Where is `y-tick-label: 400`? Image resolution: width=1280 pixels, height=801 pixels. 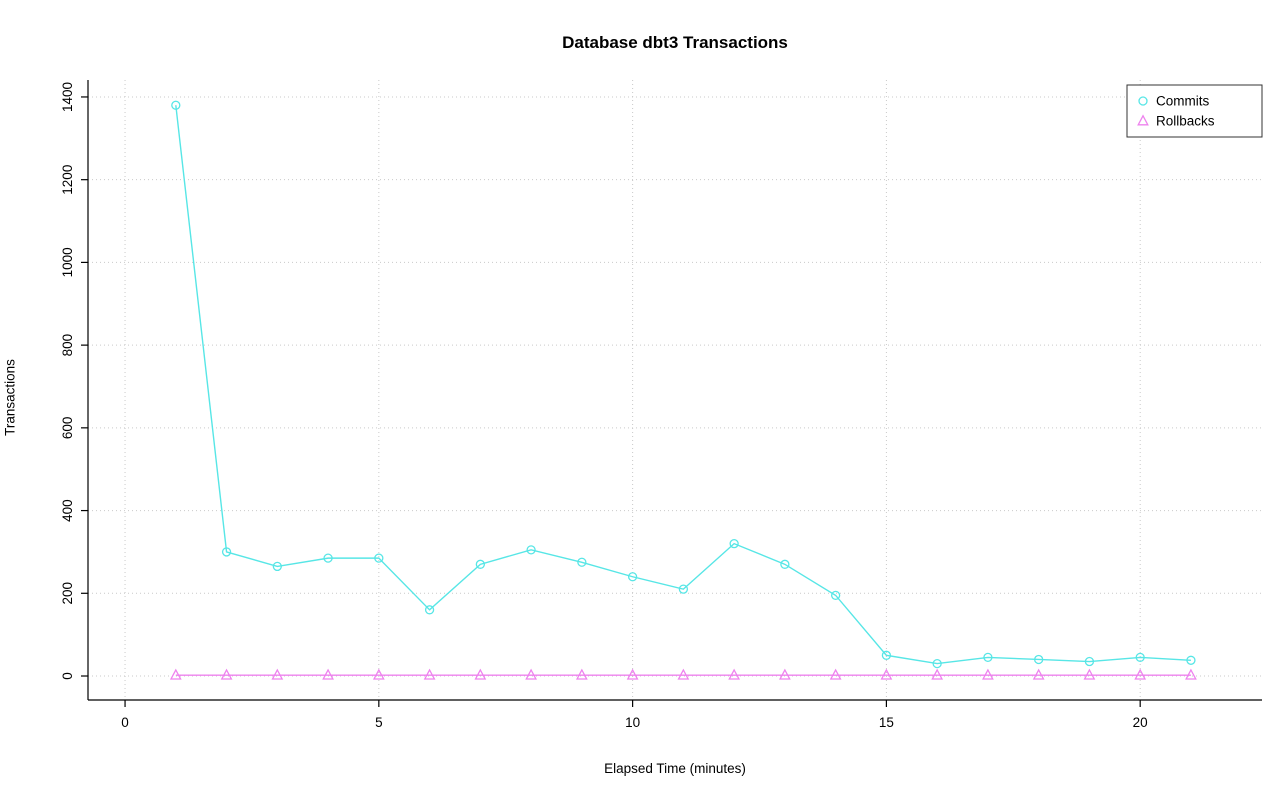 y-tick-label: 400 is located at coordinates (67, 510).